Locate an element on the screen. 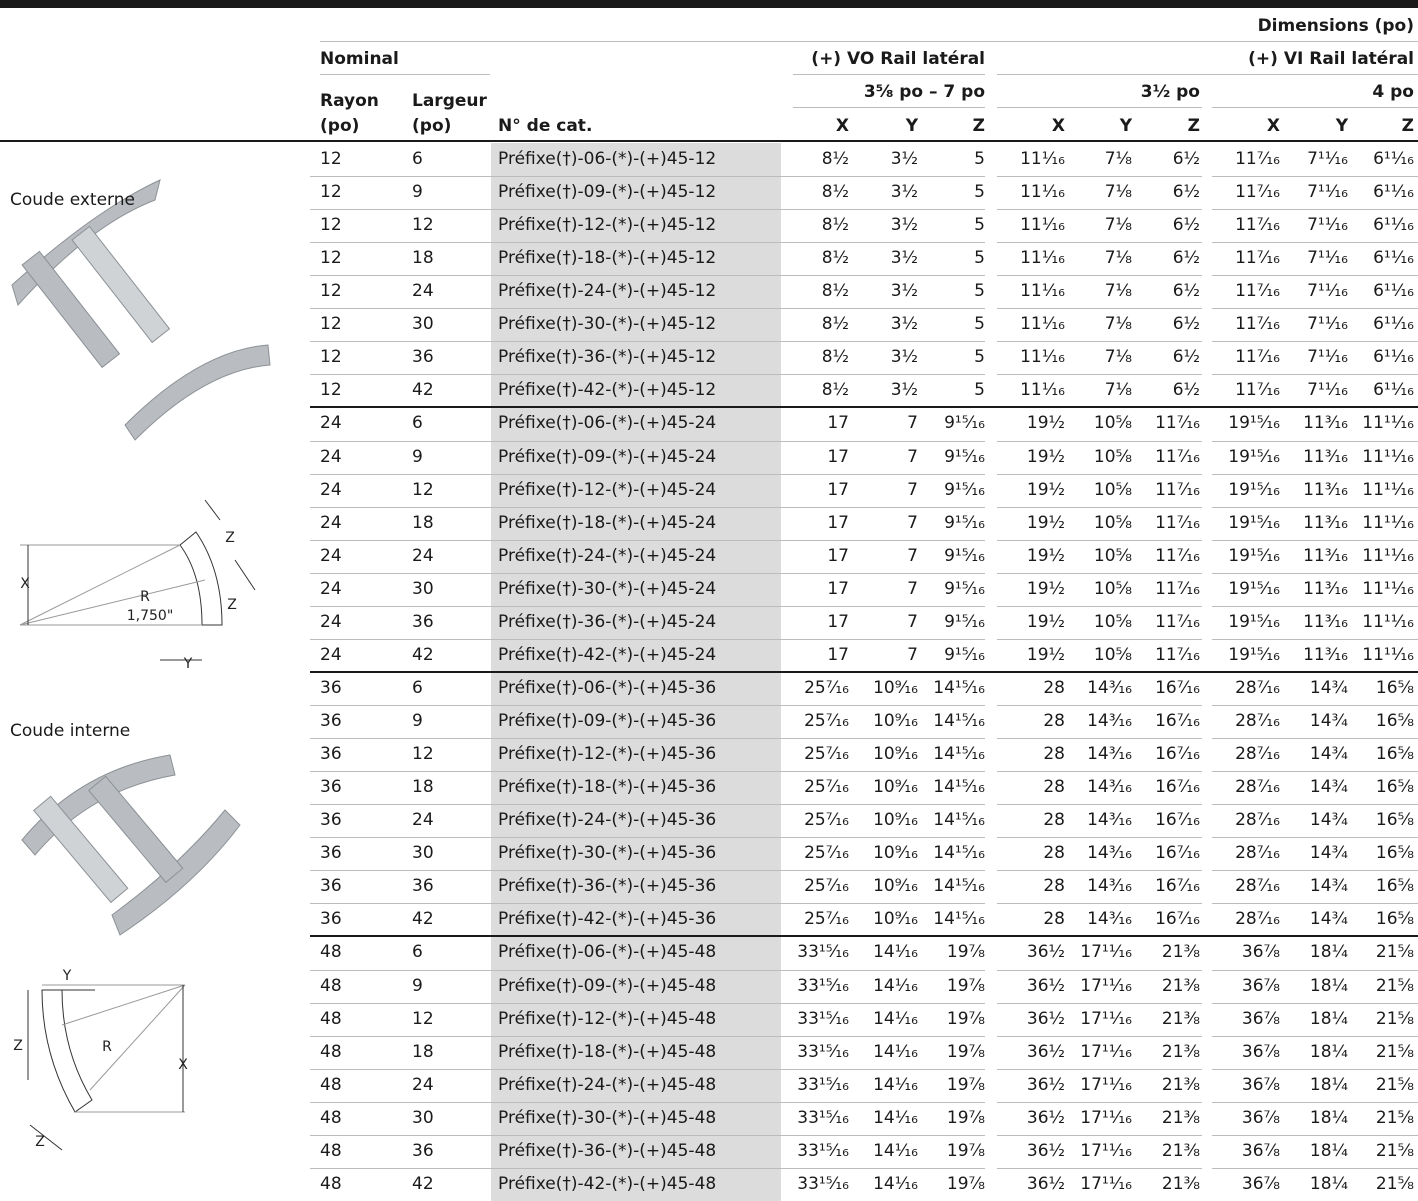 The image size is (1418, 1201). cell-dim: 33¹⁵⁄₁₆ is located at coordinates (823, 1018).